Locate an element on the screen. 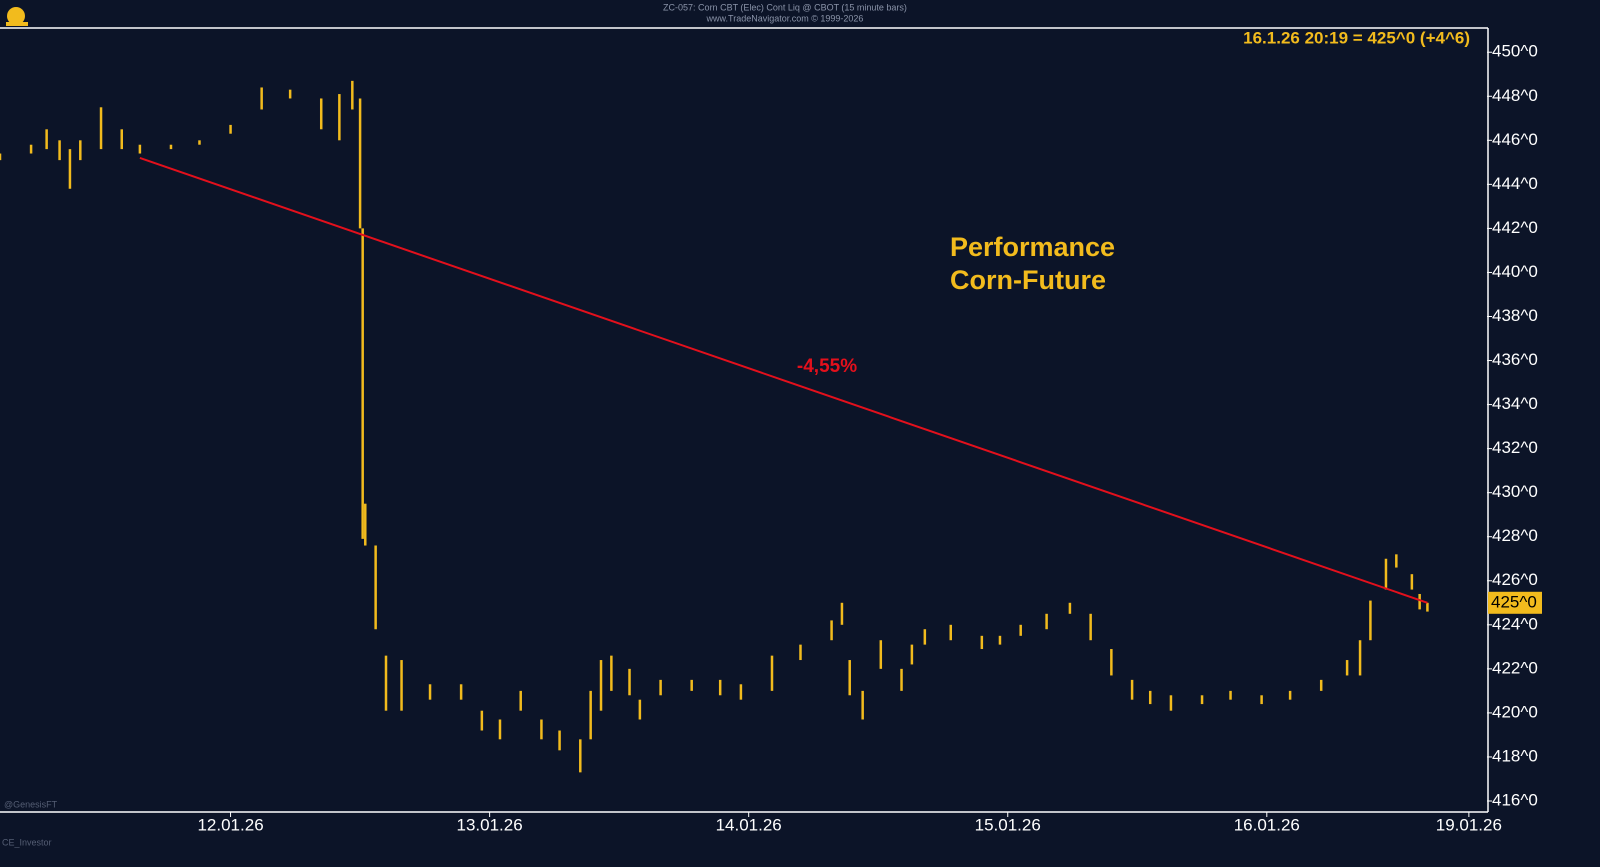 The image size is (1600, 867). y-tick-label: 444^0 is located at coordinates (1515, 183).